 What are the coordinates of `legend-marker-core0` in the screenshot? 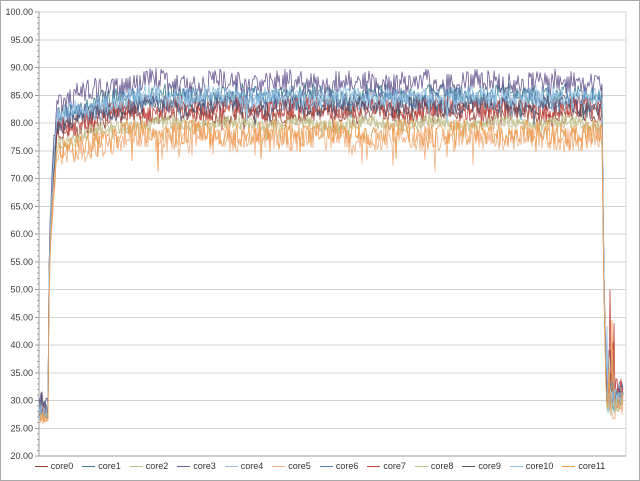 It's located at (41, 466).